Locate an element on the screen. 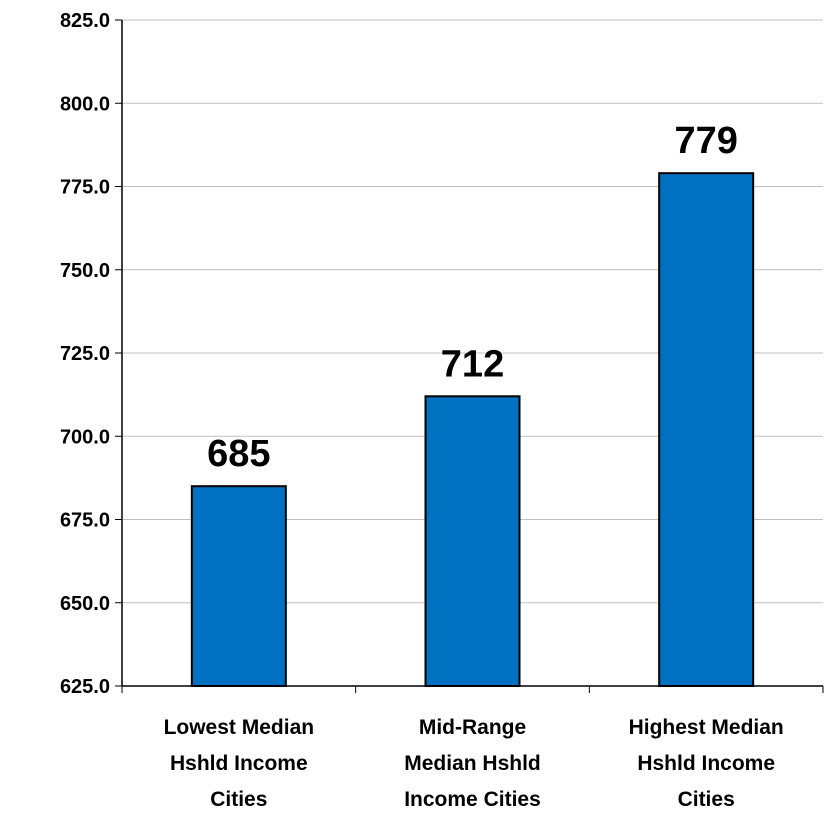  y-tick-label: 825.0 is located at coordinates (85, 21).